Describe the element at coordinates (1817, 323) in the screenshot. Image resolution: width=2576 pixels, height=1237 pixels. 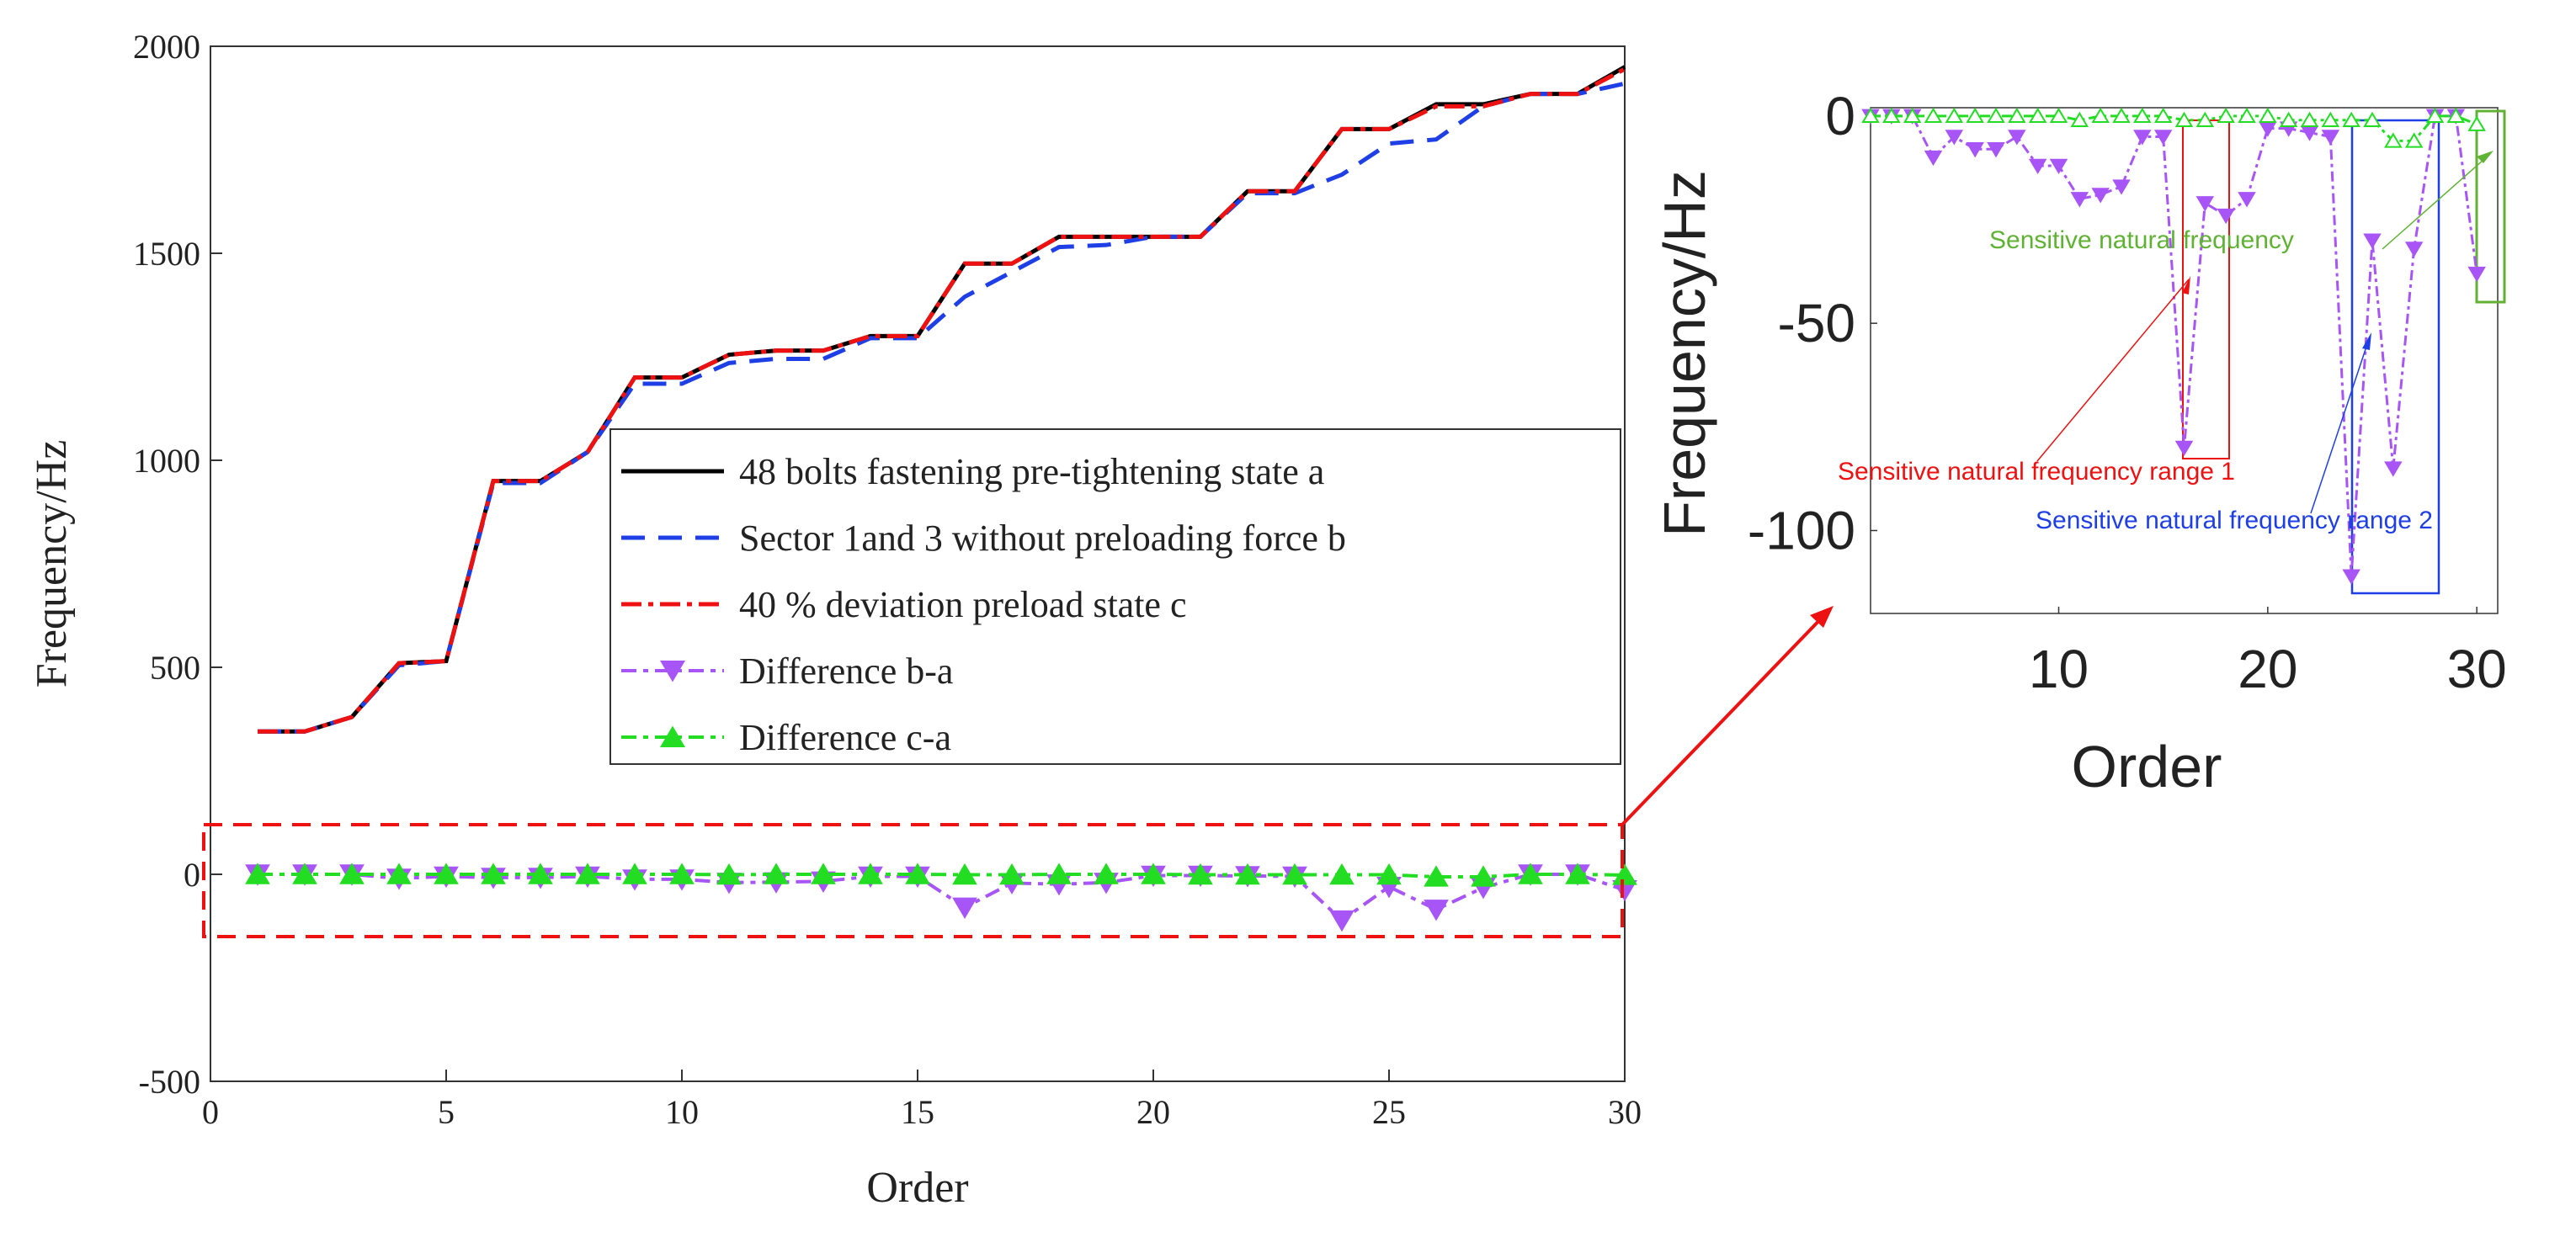
I see `inset-y-tick-label: -50` at that location.